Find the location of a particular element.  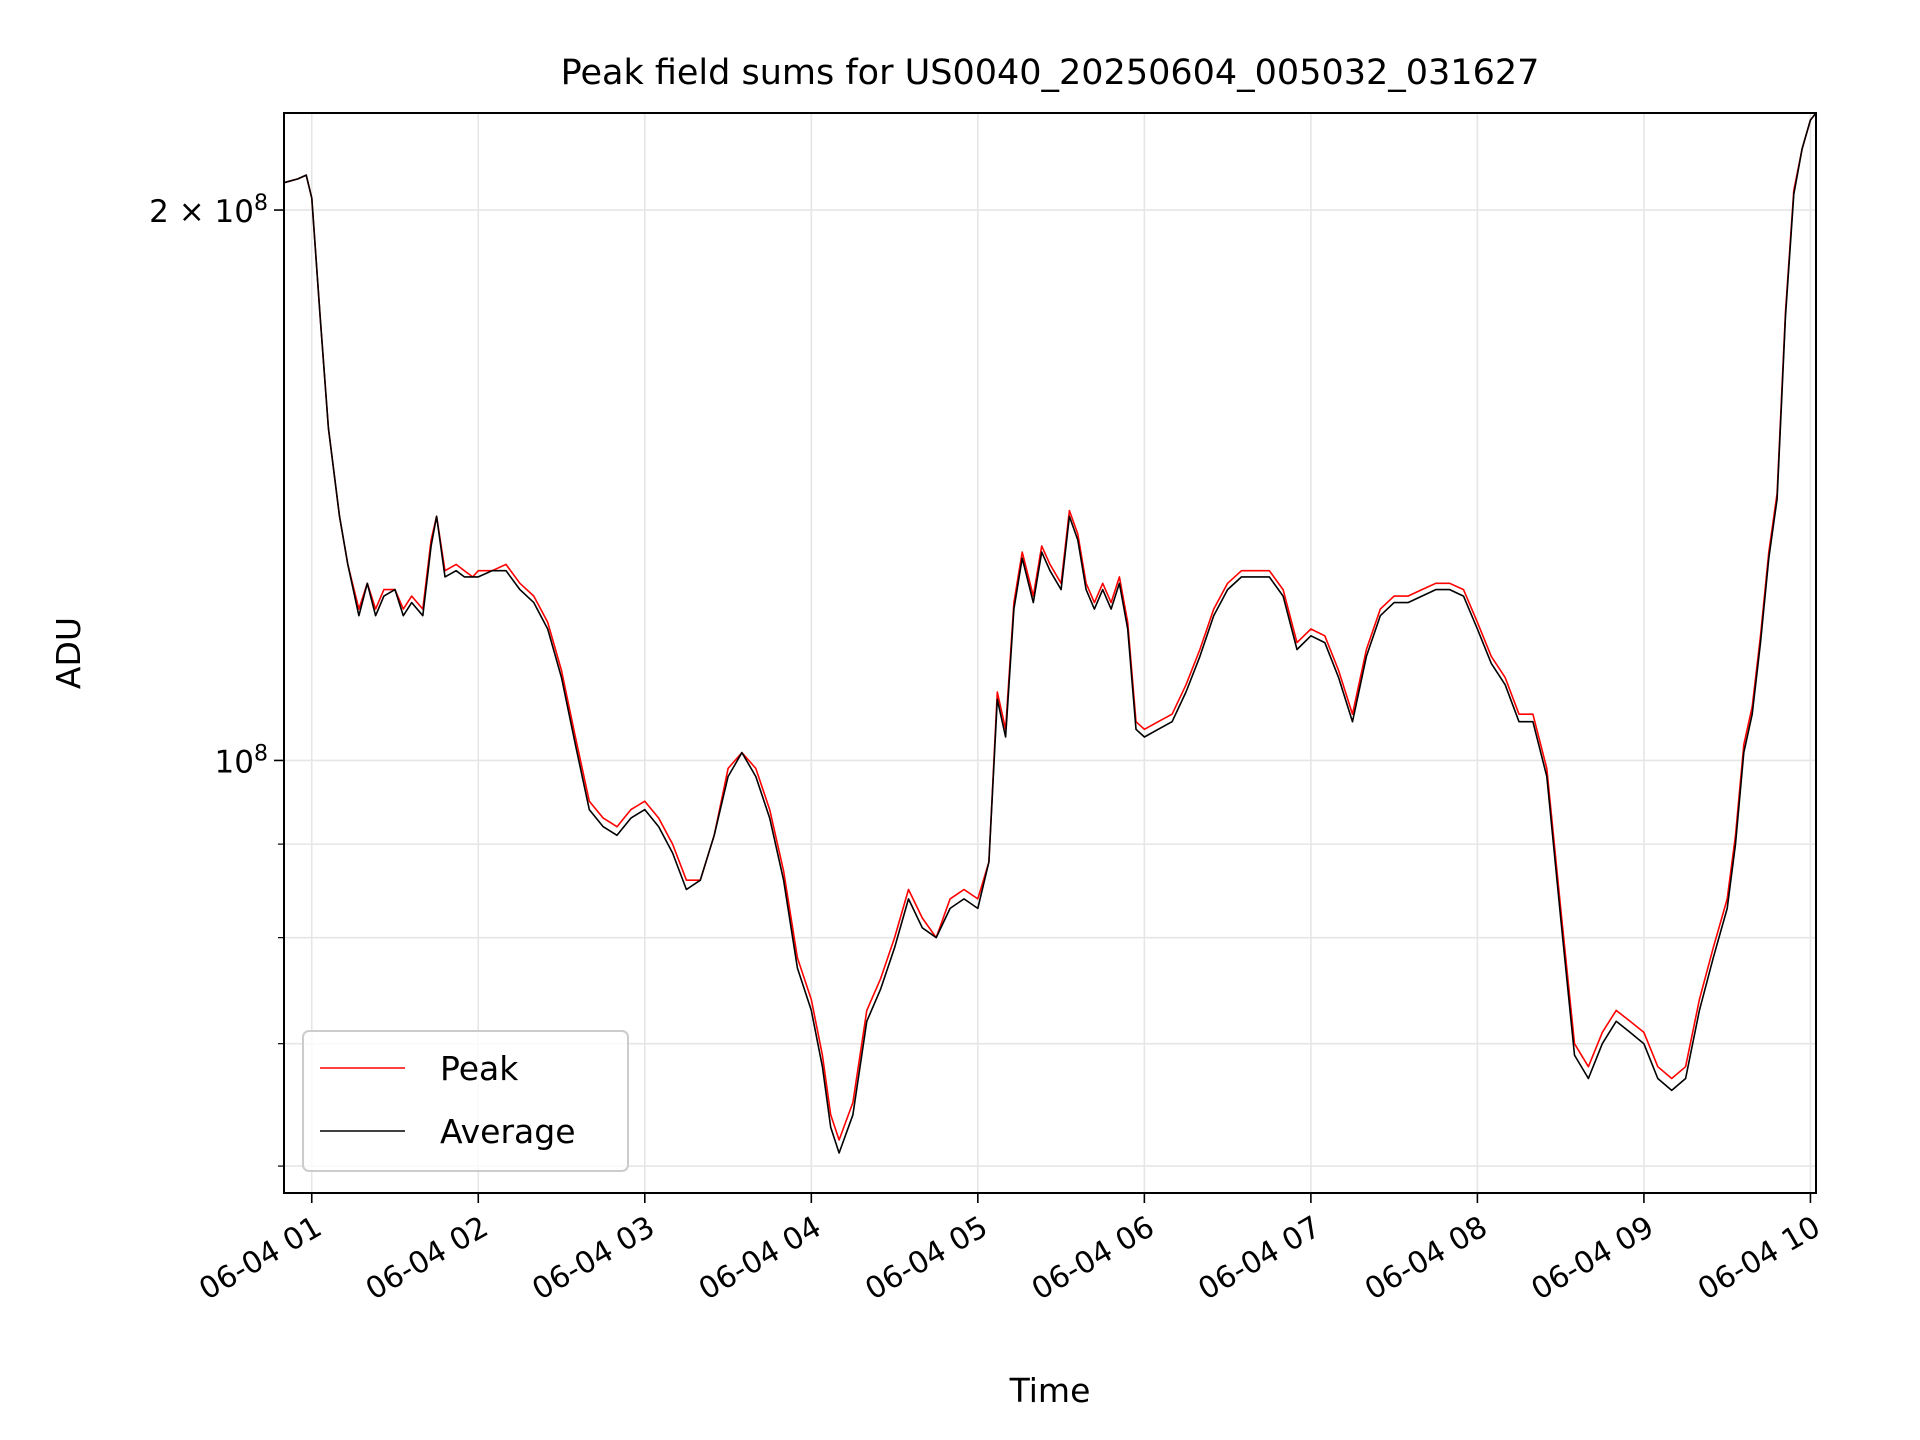

legend: Peak Average is located at coordinates (465, 1101).